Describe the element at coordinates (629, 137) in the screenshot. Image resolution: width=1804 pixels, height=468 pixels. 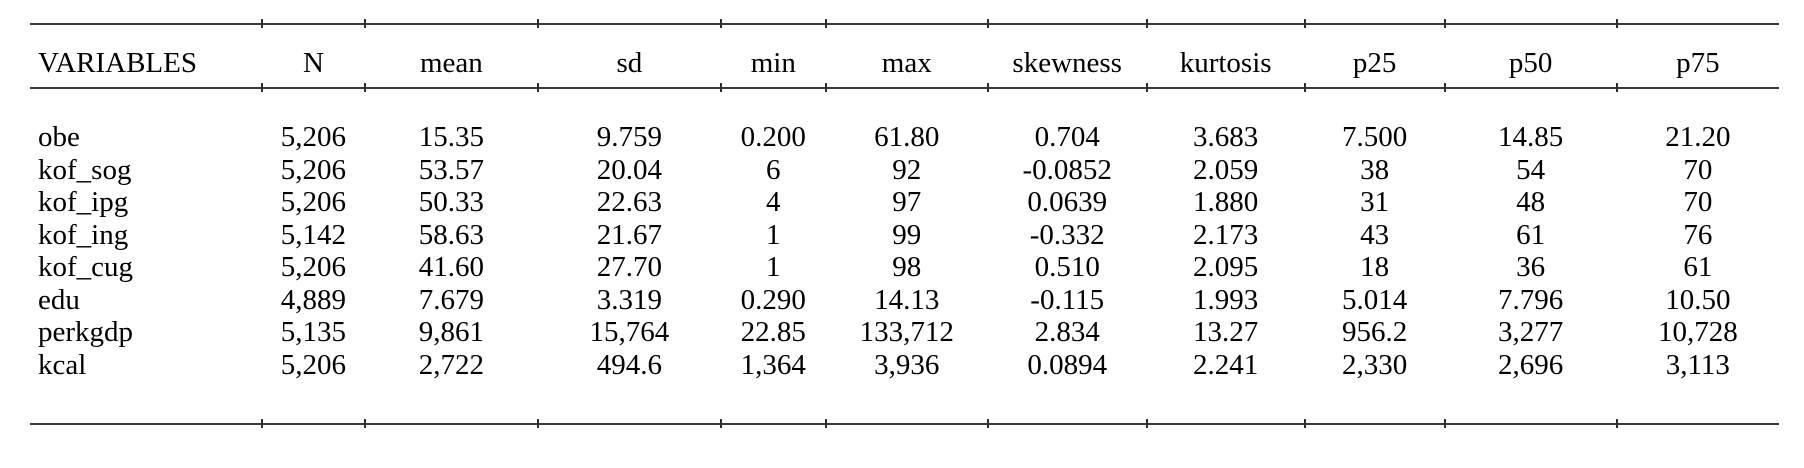
I see `value-cell: 9.759` at that location.